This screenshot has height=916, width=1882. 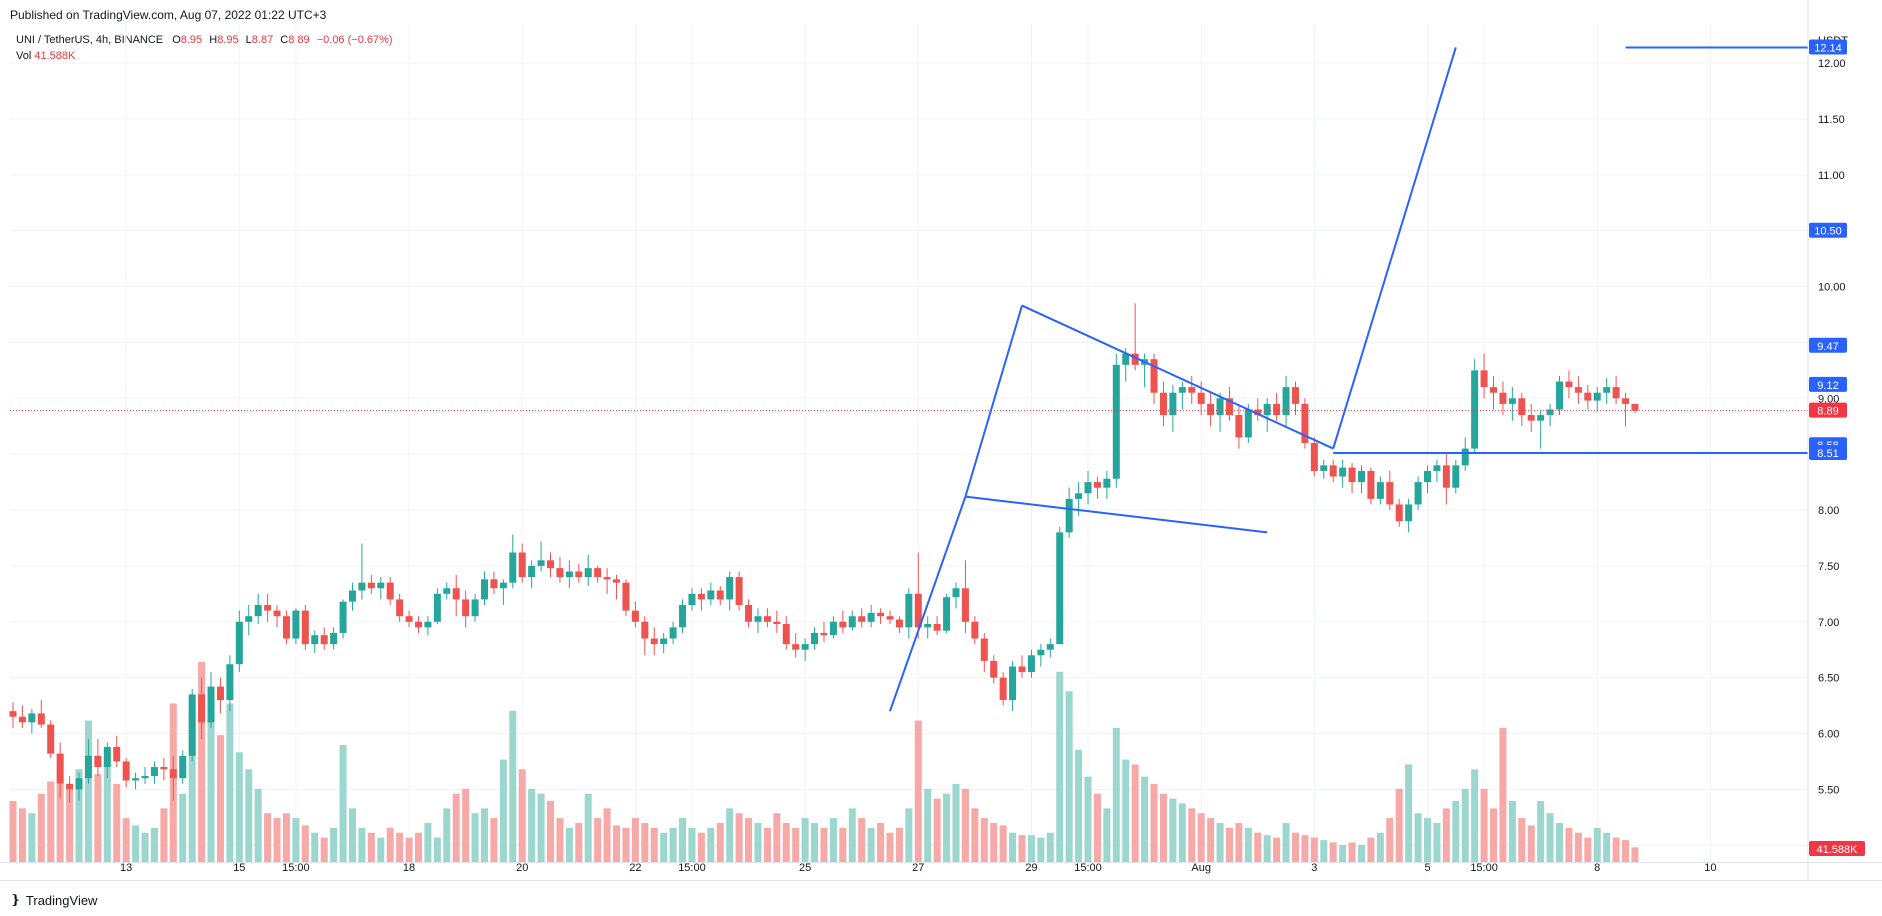 What do you see at coordinates (45, 56) in the screenshot?
I see `volume-legend: Vol 41.588K` at bounding box center [45, 56].